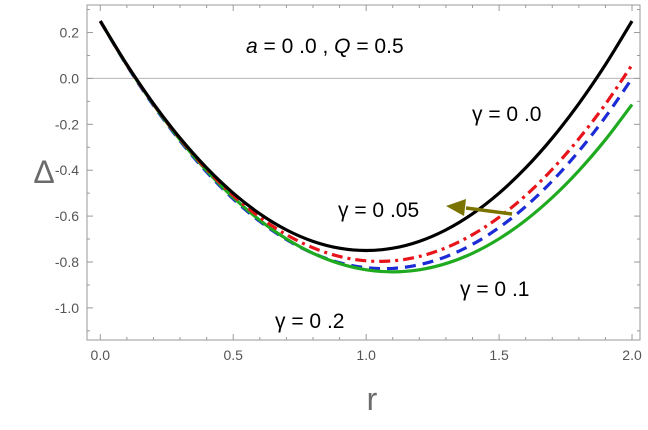 The width and height of the screenshot is (648, 430). Describe the element at coordinates (67, 308) in the screenshot. I see `y-tick-label: -1.0` at that location.